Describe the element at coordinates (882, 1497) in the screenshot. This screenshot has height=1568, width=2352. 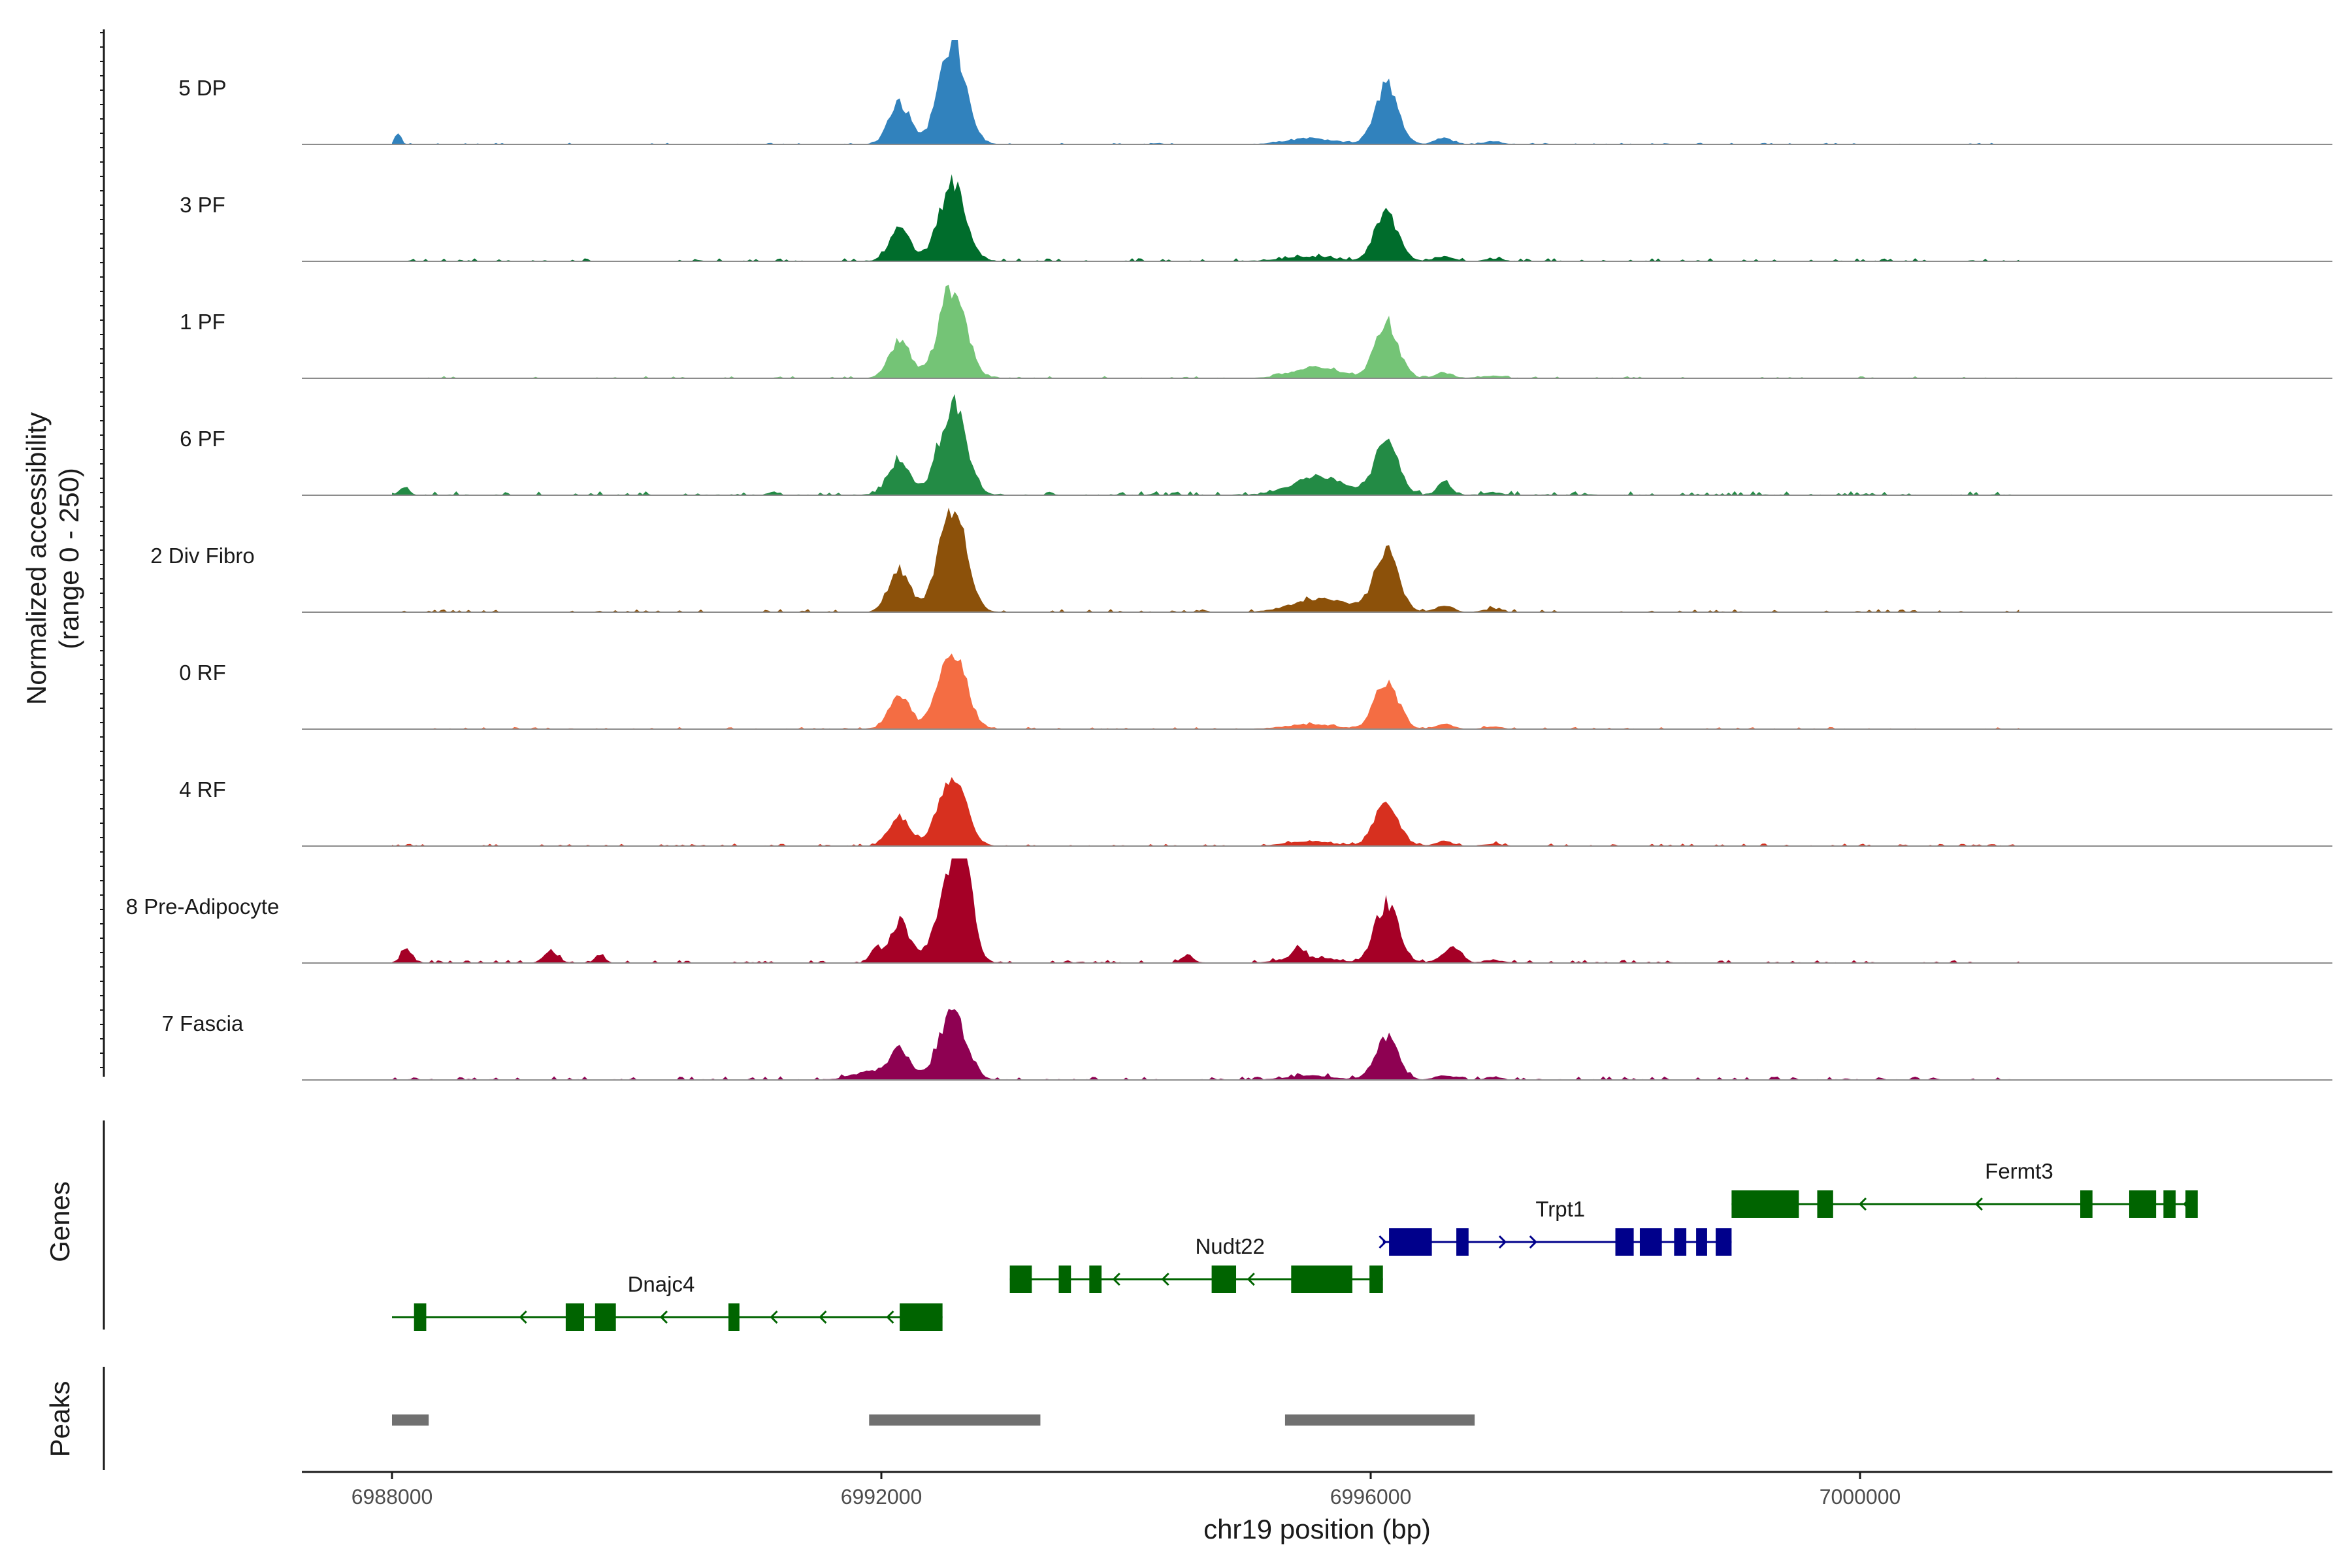
I see `x-tick-label: 6992000` at that location.